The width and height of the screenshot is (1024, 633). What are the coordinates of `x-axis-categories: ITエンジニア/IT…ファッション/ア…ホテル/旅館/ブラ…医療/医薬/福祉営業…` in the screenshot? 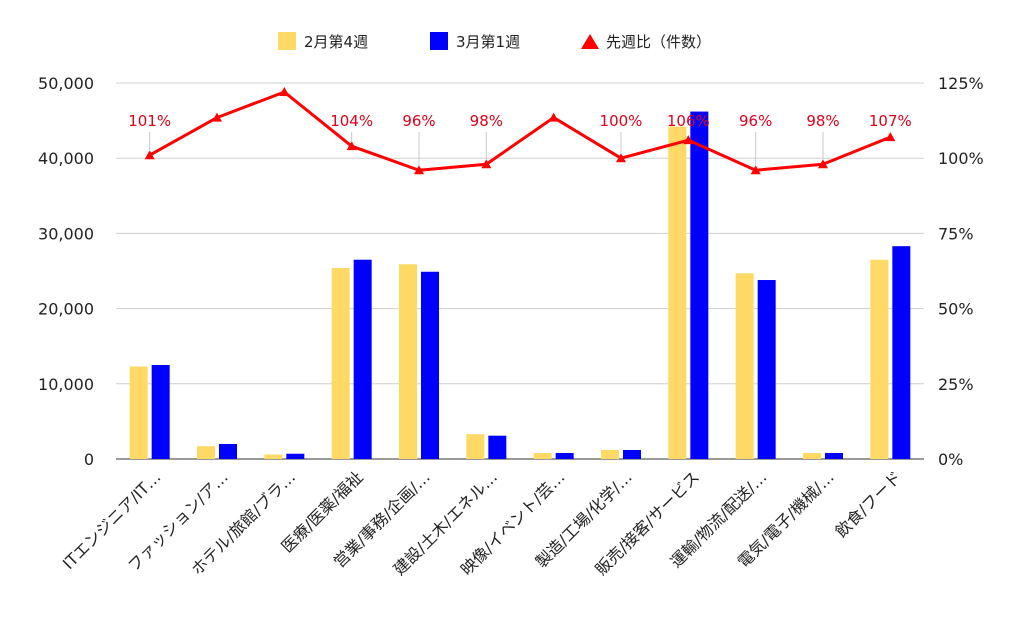 It's located at (482, 523).